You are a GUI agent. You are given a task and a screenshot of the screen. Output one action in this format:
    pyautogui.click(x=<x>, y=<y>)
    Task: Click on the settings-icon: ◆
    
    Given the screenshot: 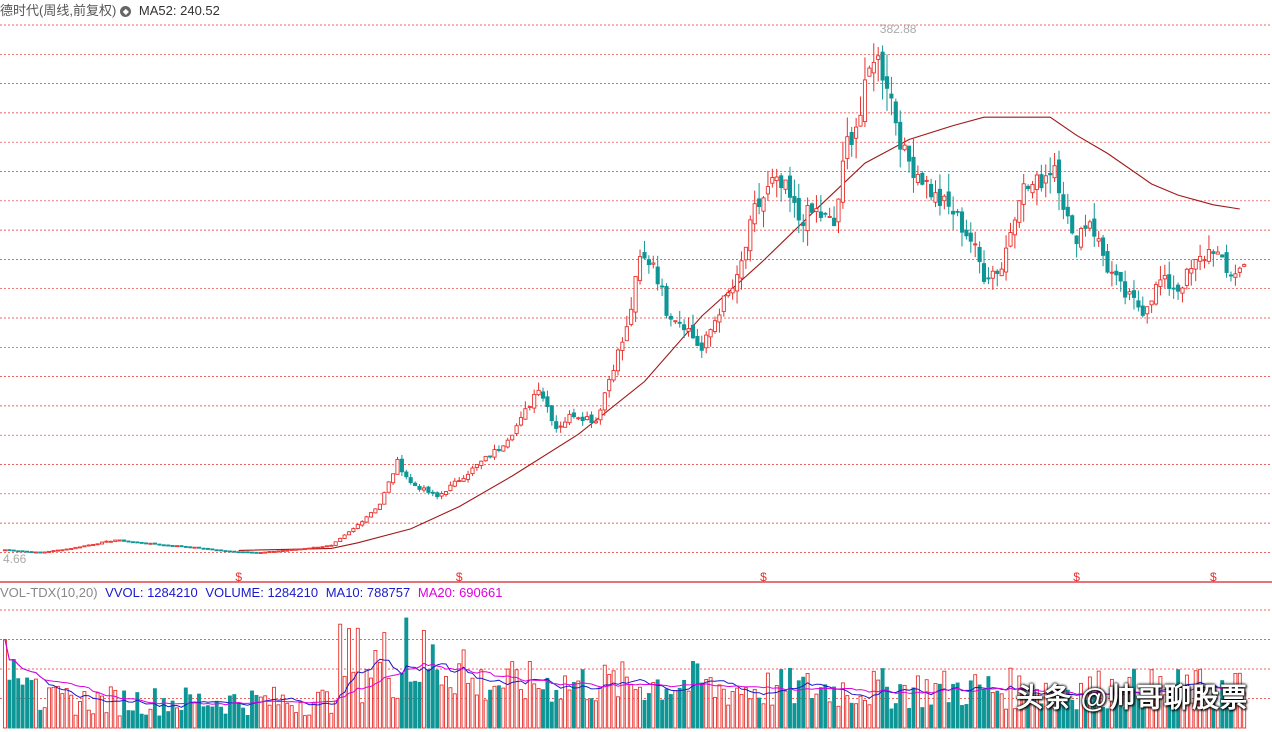 What is the action you would take?
    pyautogui.click(x=126, y=11)
    